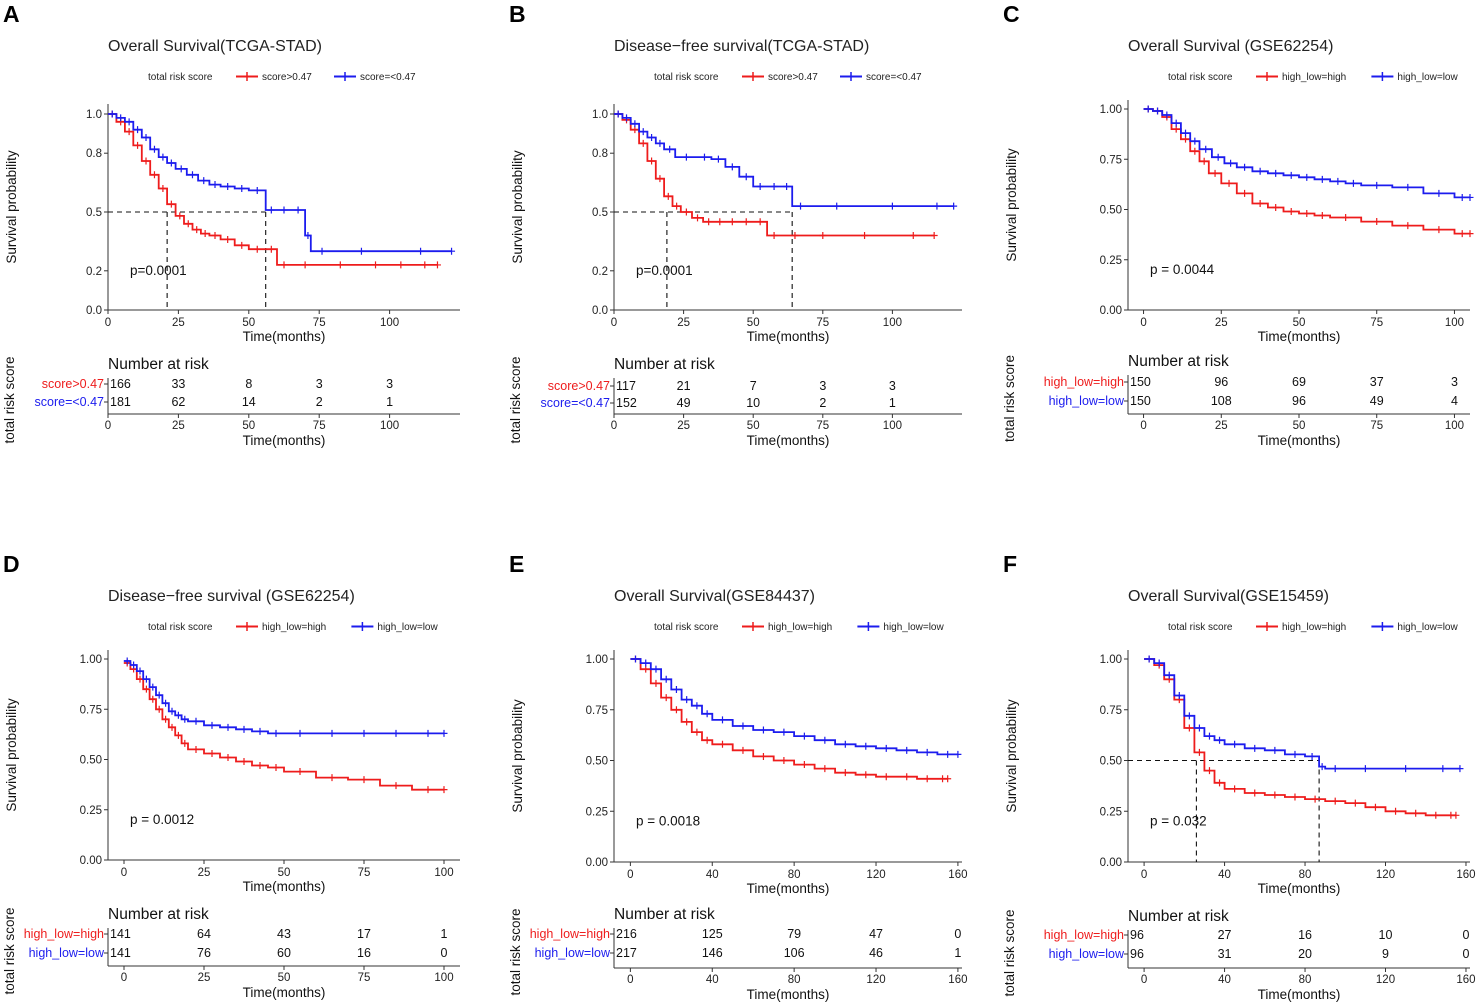 Image resolution: width=1482 pixels, height=1003 pixels. I want to click on risk-count-high: 216, so click(626, 934).